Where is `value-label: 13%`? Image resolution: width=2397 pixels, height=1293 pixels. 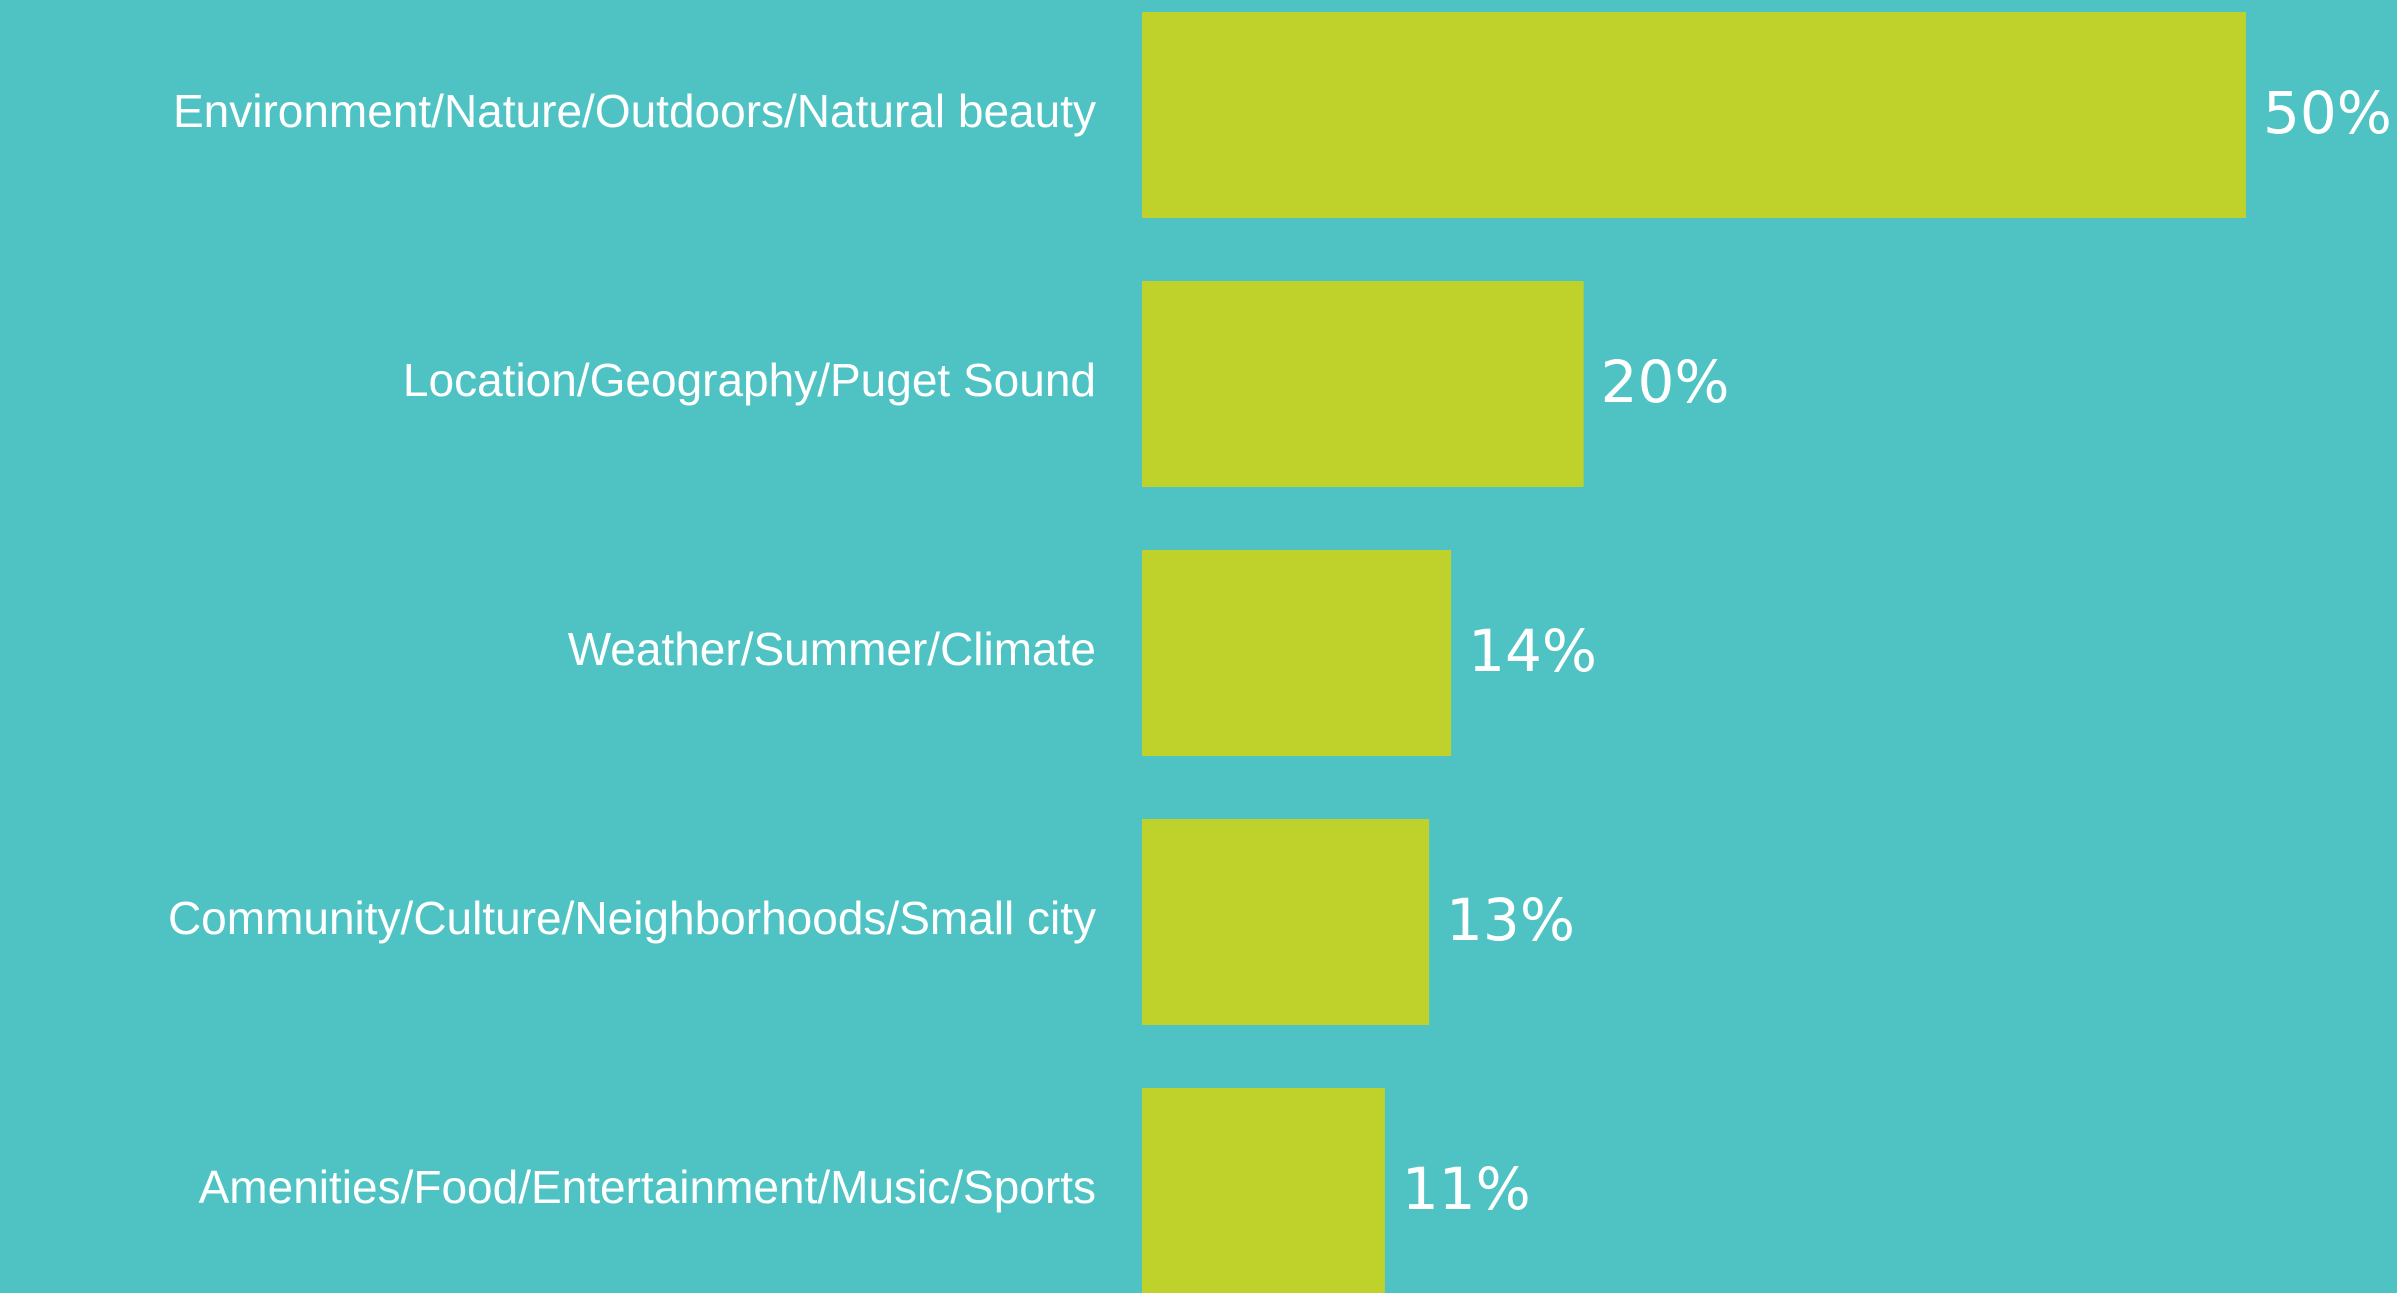
value-label: 13% is located at coordinates (1510, 920).